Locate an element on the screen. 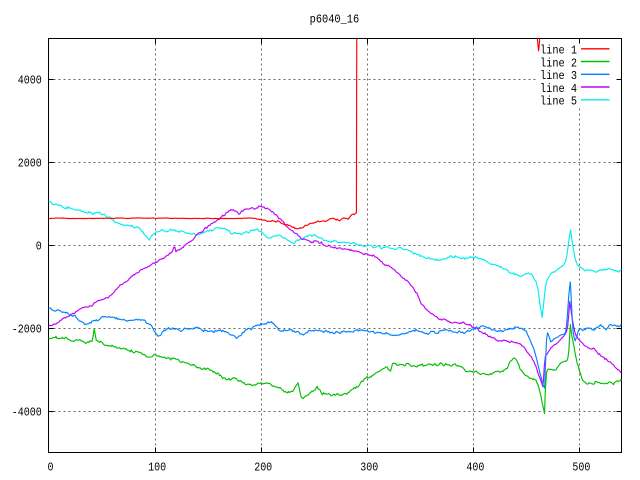  svg-text: line 3 is located at coordinates (558, 76).